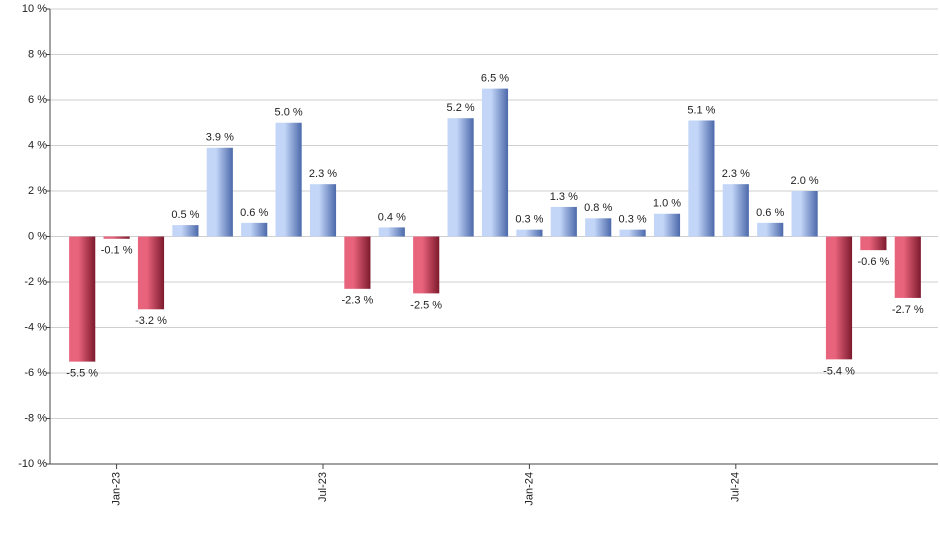 The height and width of the screenshot is (550, 940). Describe the element at coordinates (82, 374) in the screenshot. I see `value-label: -5.5 %` at that location.